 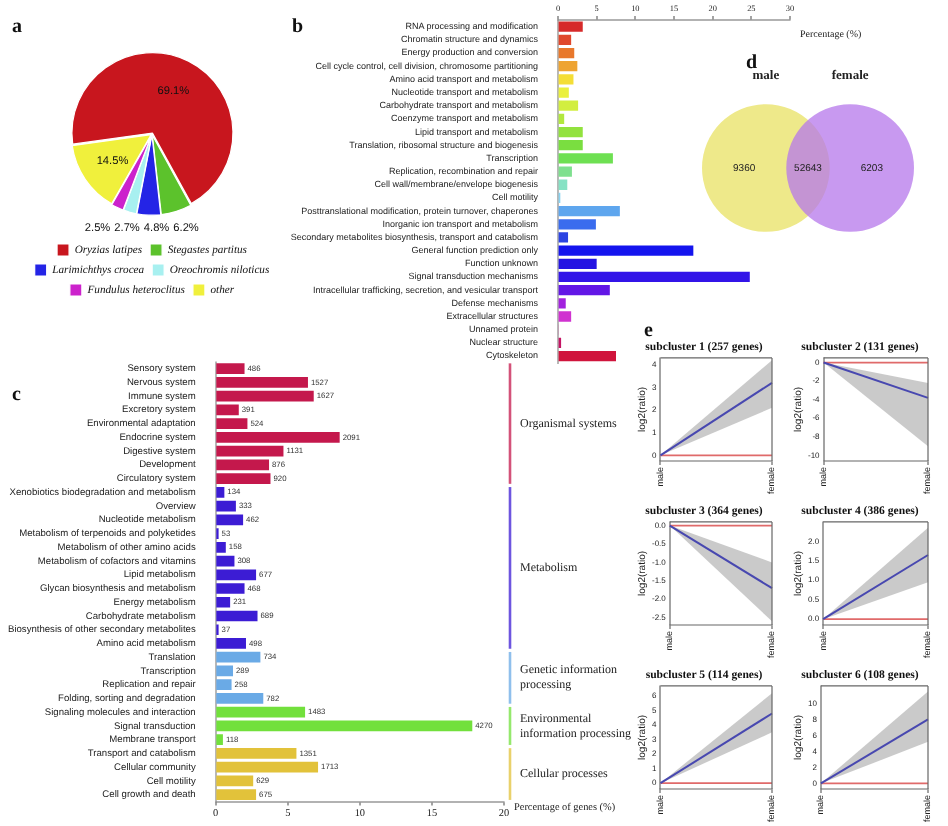 What do you see at coordinates (298, 27) in the screenshot?
I see `text: b` at bounding box center [298, 27].